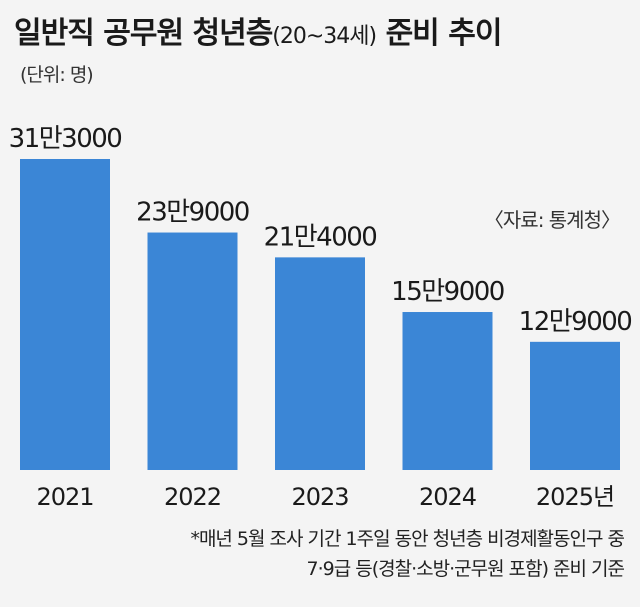 Image resolution: width=640 pixels, height=607 pixels. What do you see at coordinates (319, 497) in the screenshot?
I see `x-tick-label: 2023` at bounding box center [319, 497].